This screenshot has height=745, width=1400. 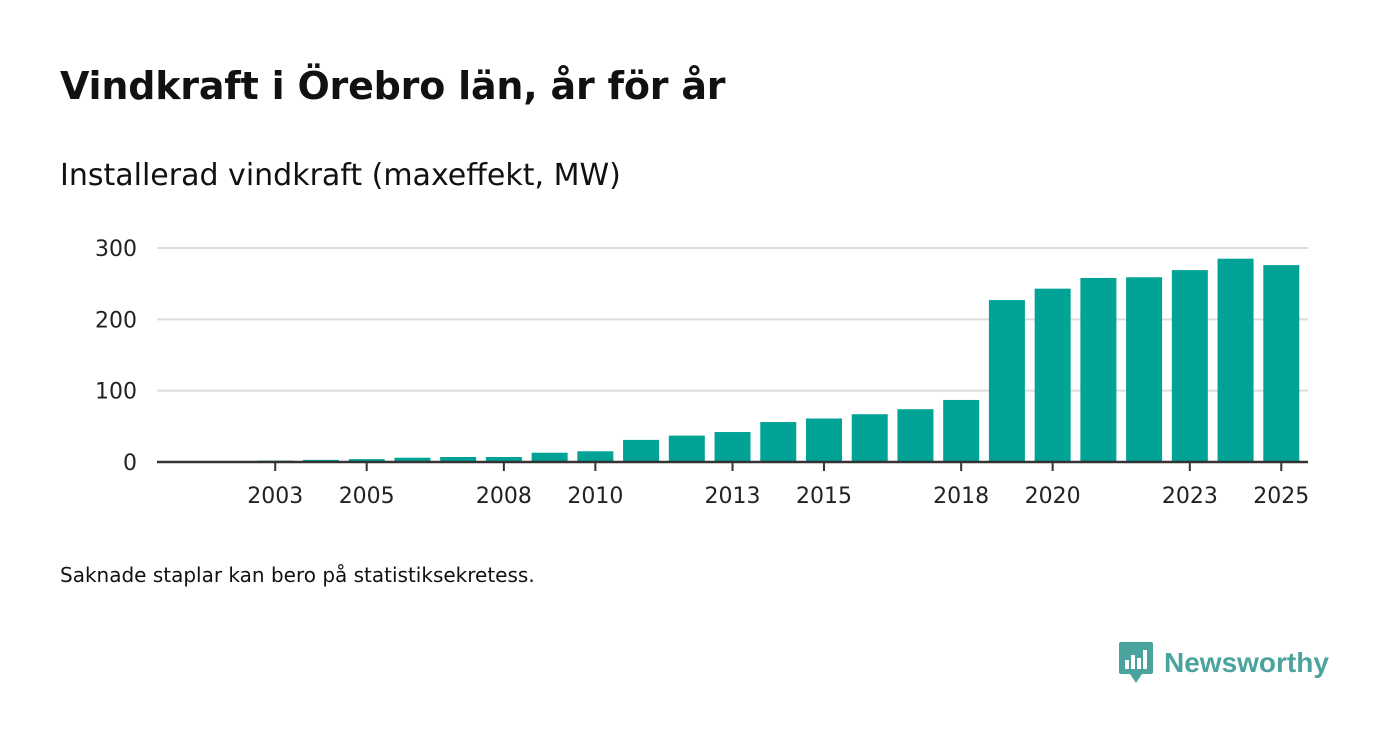 I want to click on bar-2025, so click(x=1281, y=363).